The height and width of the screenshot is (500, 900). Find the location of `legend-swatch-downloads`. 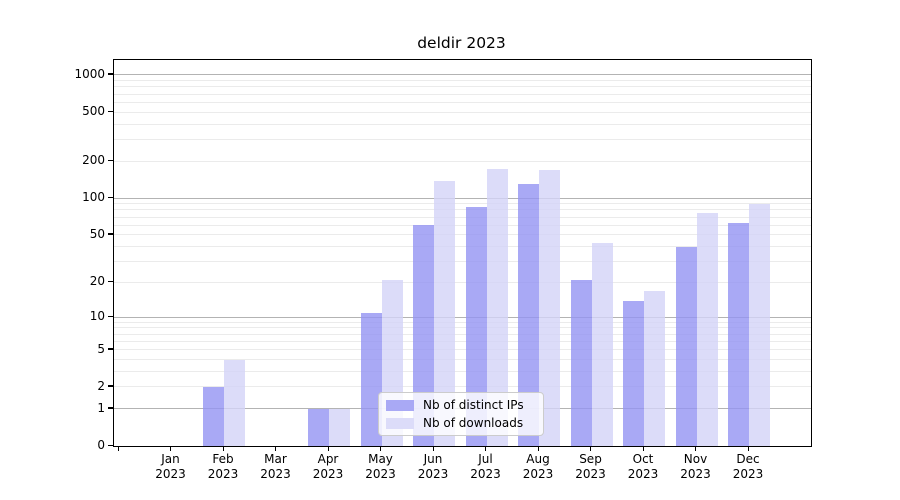

legend-swatch-downloads is located at coordinates (400, 423).